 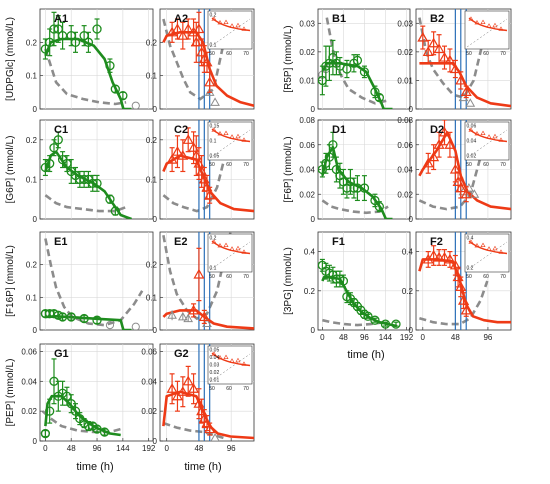 I want to click on panel-a2: 0 0.1 0.2 50 60 70 0.1 0.2 A2, so click(x=200, y=61).